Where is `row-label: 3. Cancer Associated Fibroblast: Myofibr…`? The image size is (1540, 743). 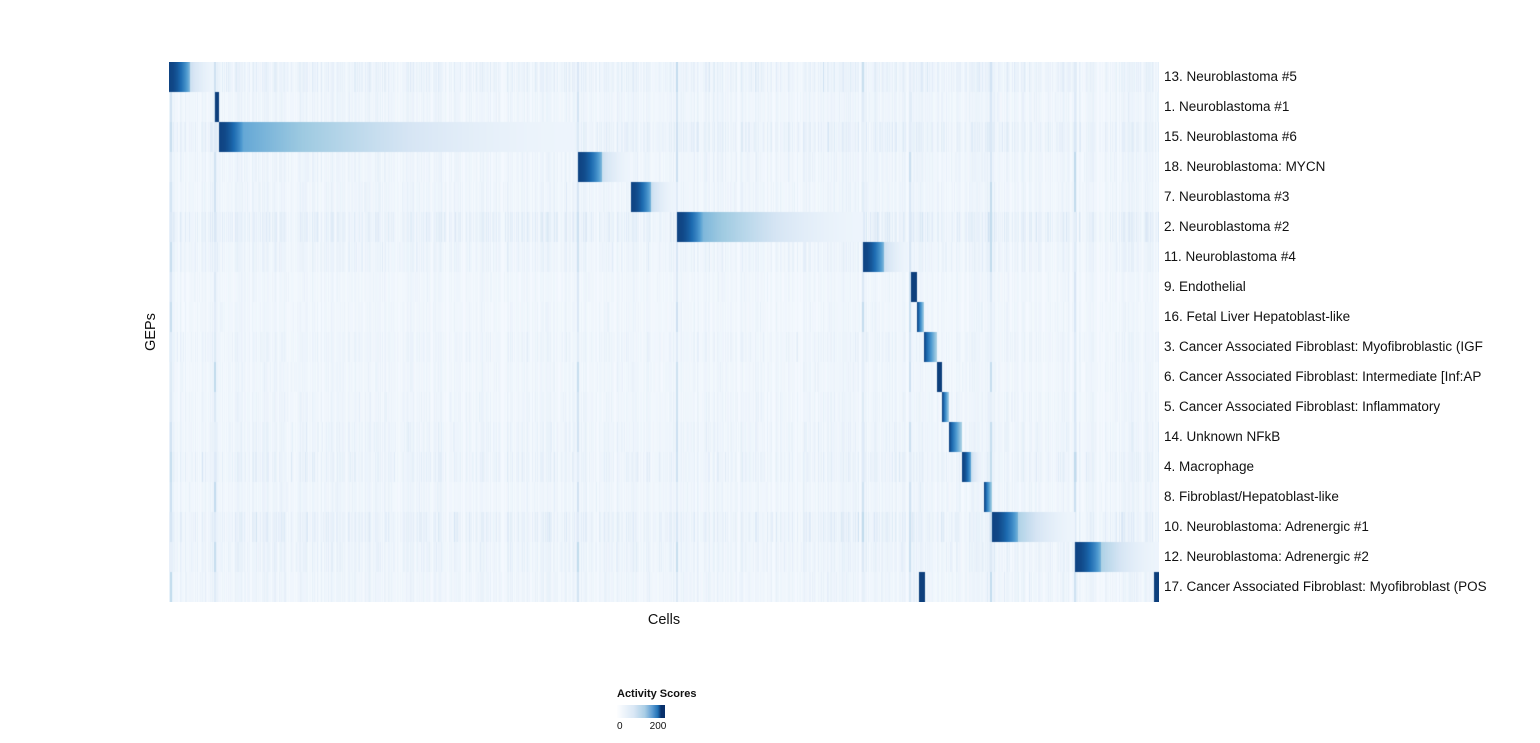 row-label: 3. Cancer Associated Fibroblast: Myofibr… is located at coordinates (1323, 346).